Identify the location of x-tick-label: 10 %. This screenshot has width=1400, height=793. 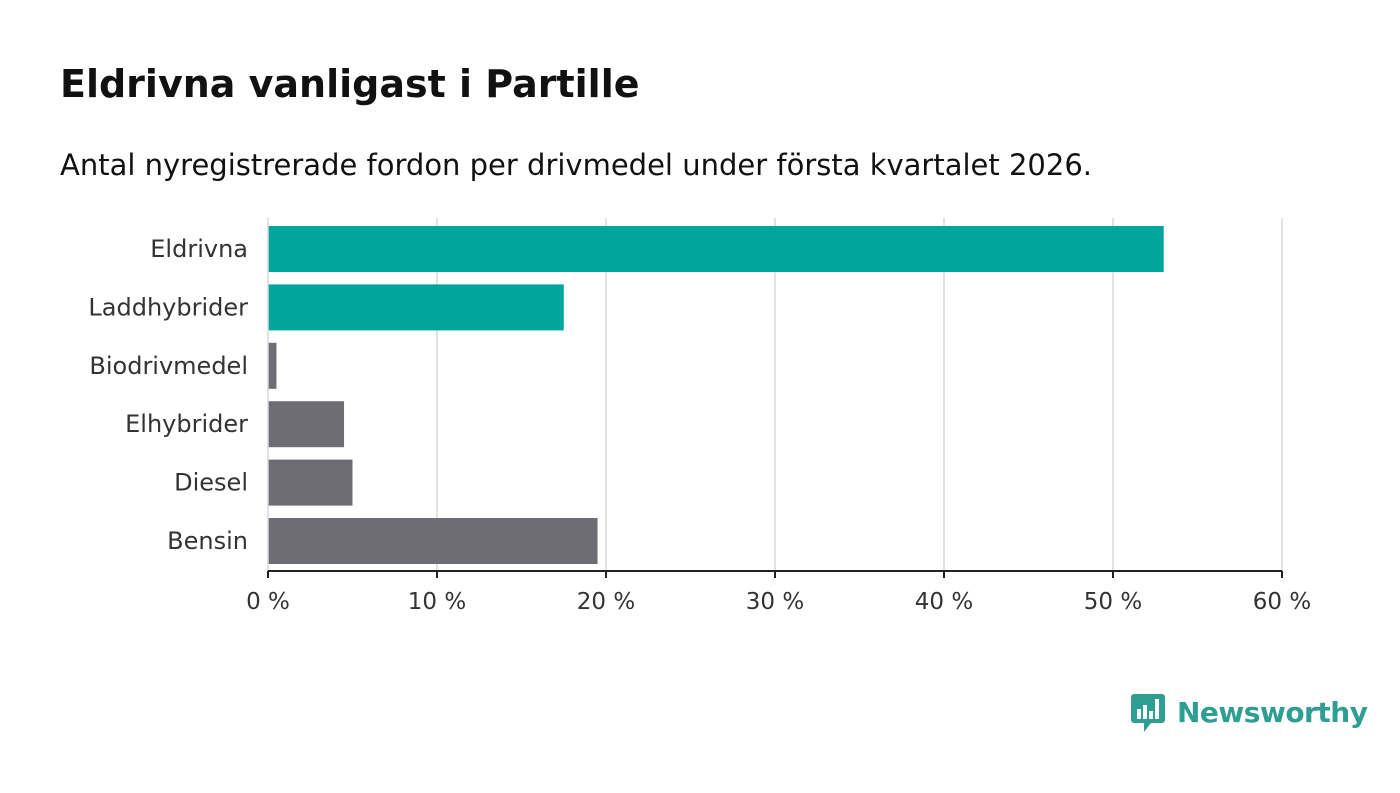
(437, 602).